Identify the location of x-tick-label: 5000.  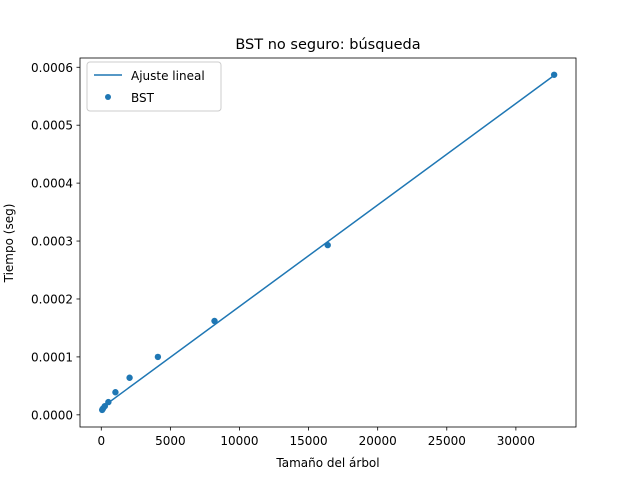
(170, 441).